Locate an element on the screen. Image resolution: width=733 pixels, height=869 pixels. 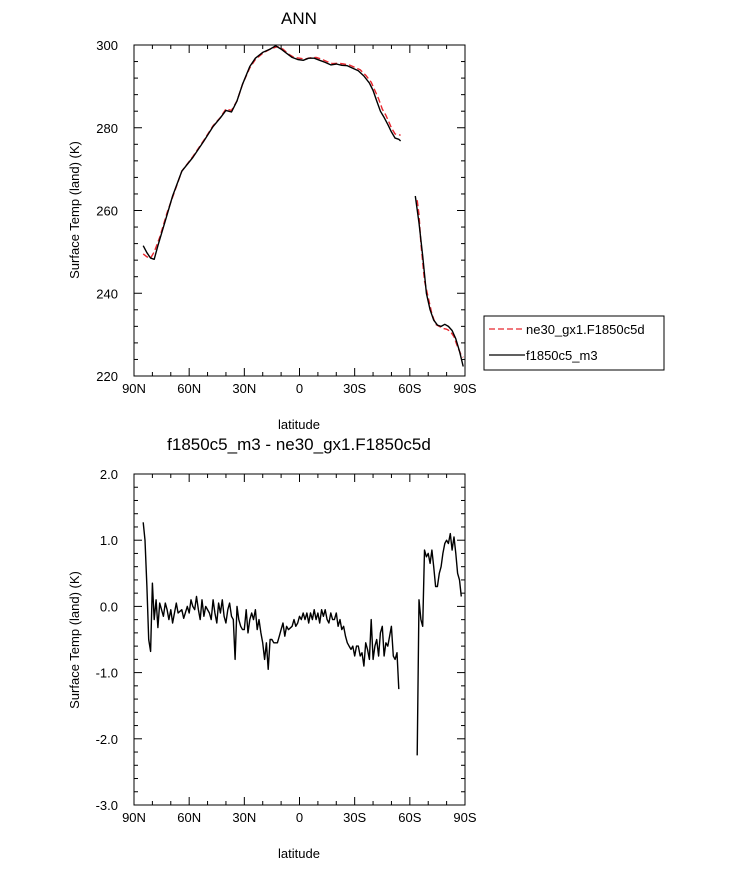
bottom-y-tick-label: 0.0 is located at coordinates (109, 606).